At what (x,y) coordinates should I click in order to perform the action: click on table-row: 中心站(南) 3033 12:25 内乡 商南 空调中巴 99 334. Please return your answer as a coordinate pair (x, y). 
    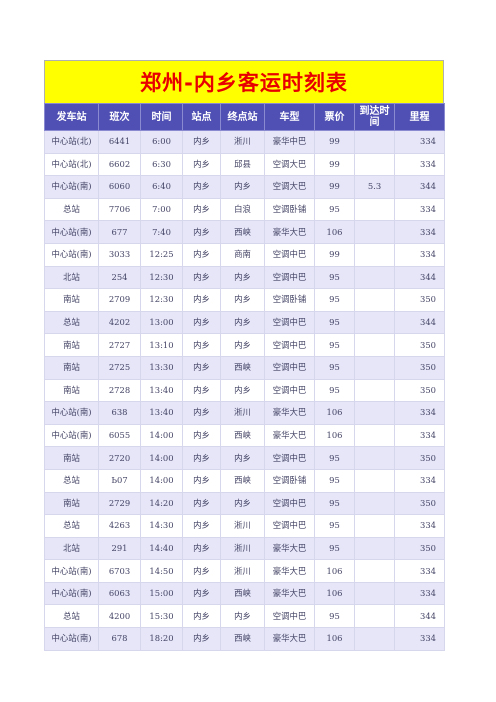
    Looking at the image, I should click on (244, 254).